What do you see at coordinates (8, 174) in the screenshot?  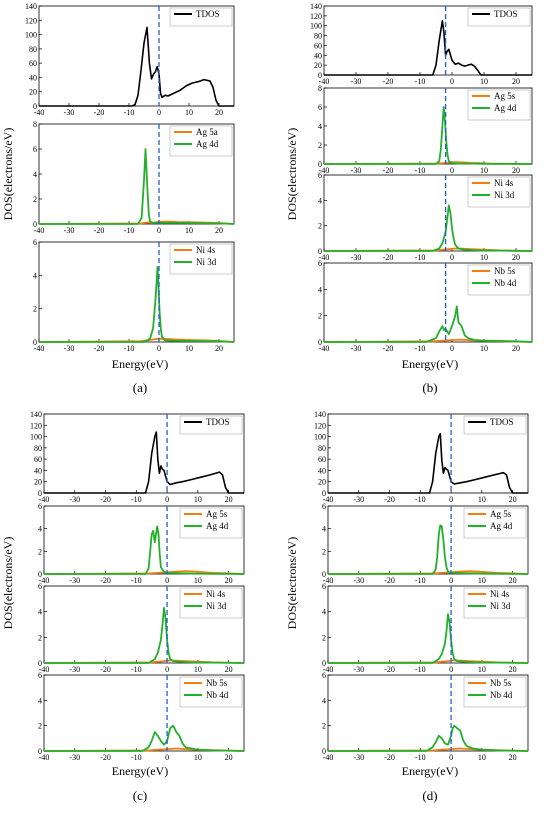 I see `y-axis-label: DOS(electrons/eV)` at bounding box center [8, 174].